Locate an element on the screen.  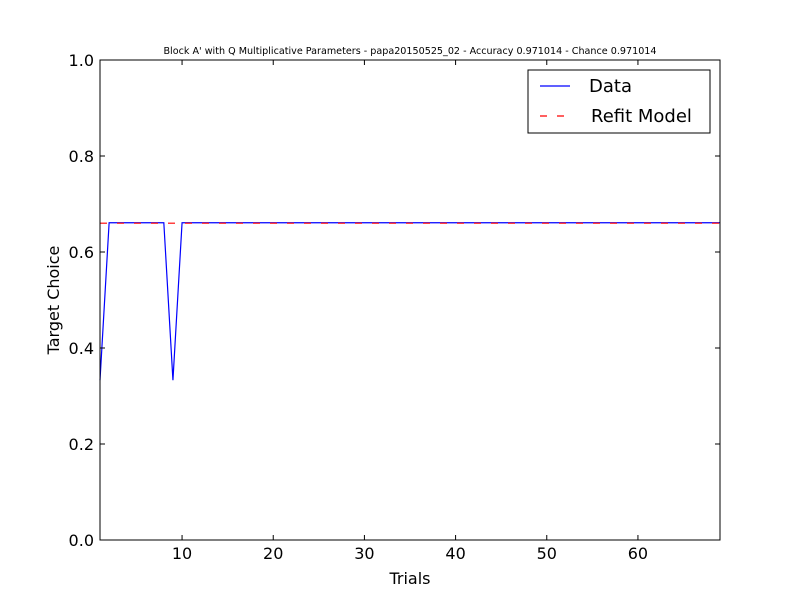
x-tick-label: 50 is located at coordinates (547, 553).